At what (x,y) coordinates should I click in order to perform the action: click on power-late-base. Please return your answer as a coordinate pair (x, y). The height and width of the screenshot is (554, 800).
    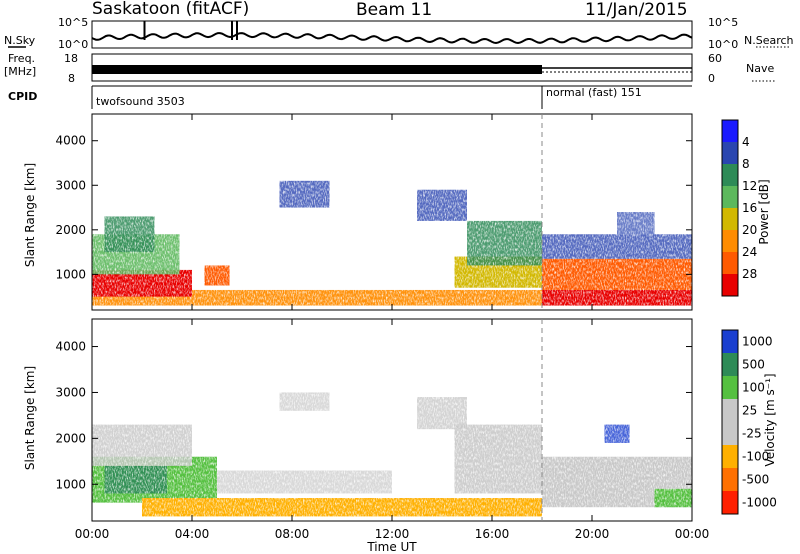
    Looking at the image, I should click on (617, 297).